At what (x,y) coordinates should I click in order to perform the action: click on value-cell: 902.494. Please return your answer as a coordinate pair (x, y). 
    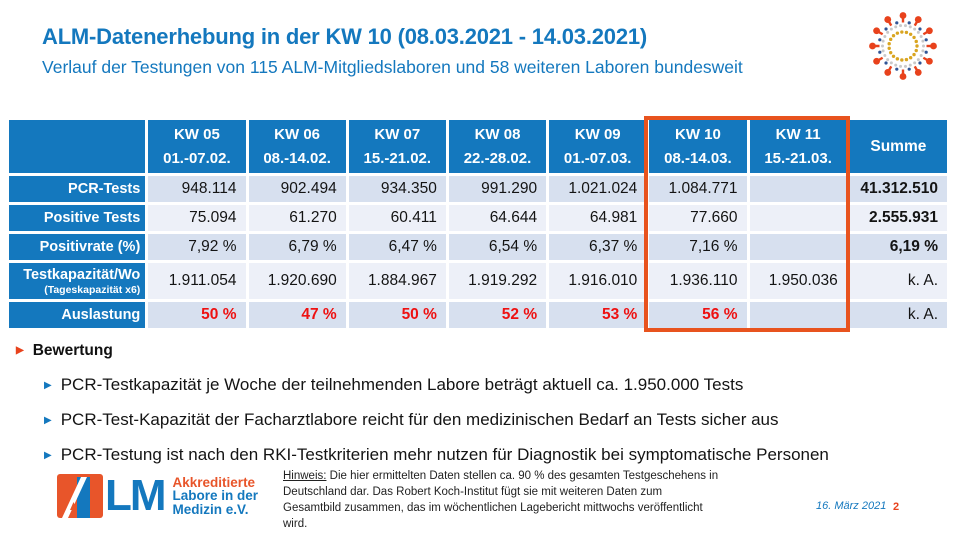
    Looking at the image, I should click on (297, 189).